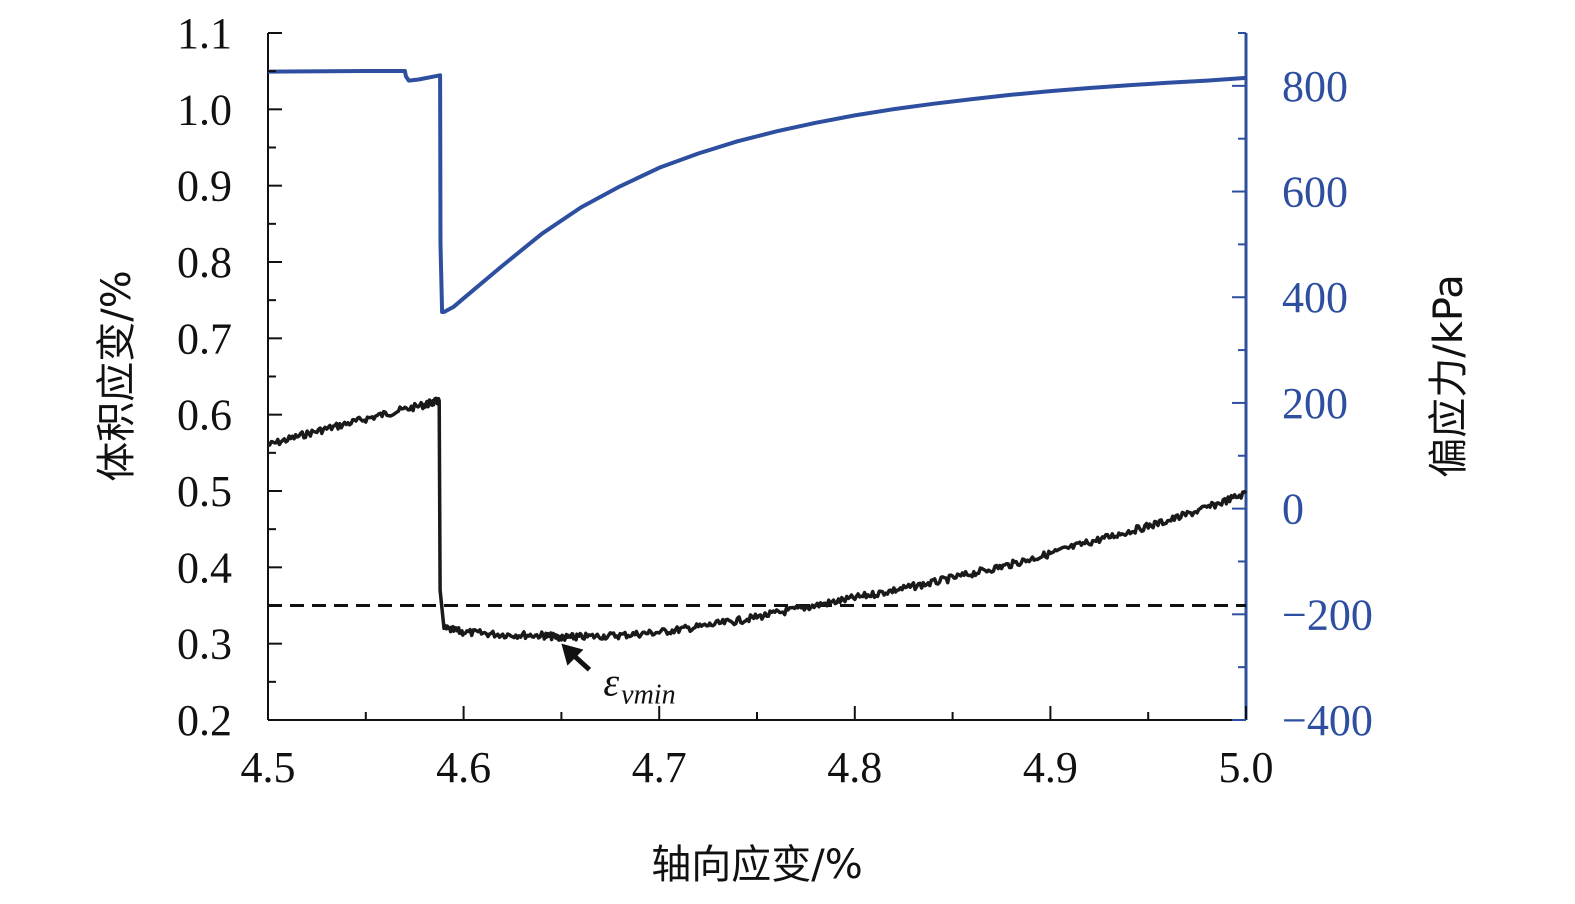  What do you see at coordinates (204, 186) in the screenshot?
I see `y-left-tick-label: 0.9` at bounding box center [204, 186].